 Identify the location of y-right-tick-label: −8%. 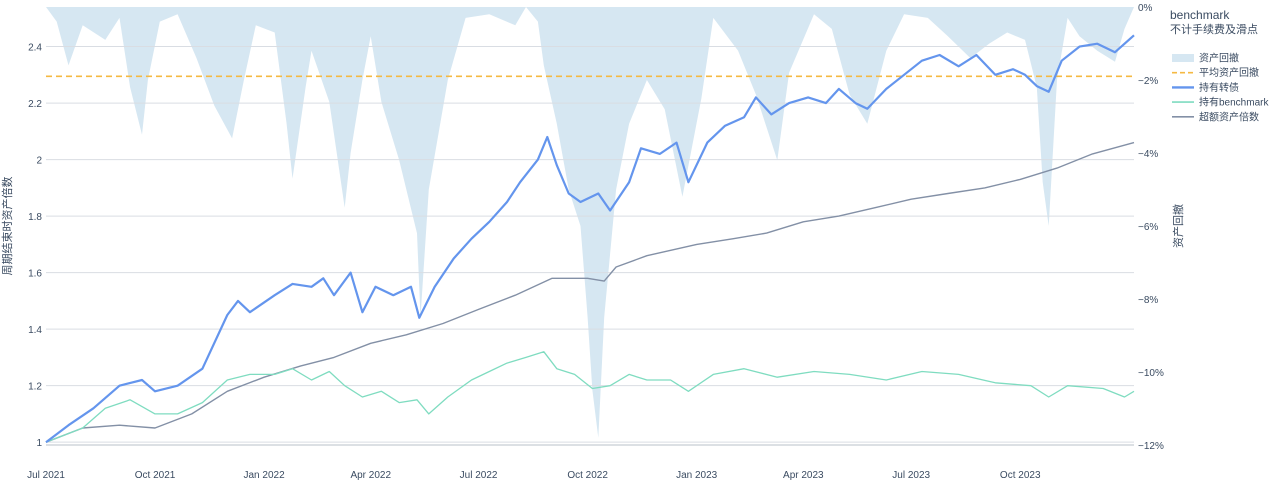
(1148, 300).